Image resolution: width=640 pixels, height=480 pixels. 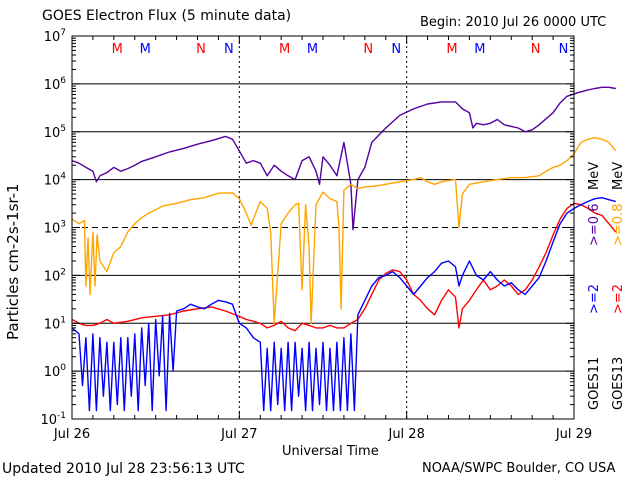 I want to click on legend-goes13-ge2: >=2, so click(x=618, y=298).